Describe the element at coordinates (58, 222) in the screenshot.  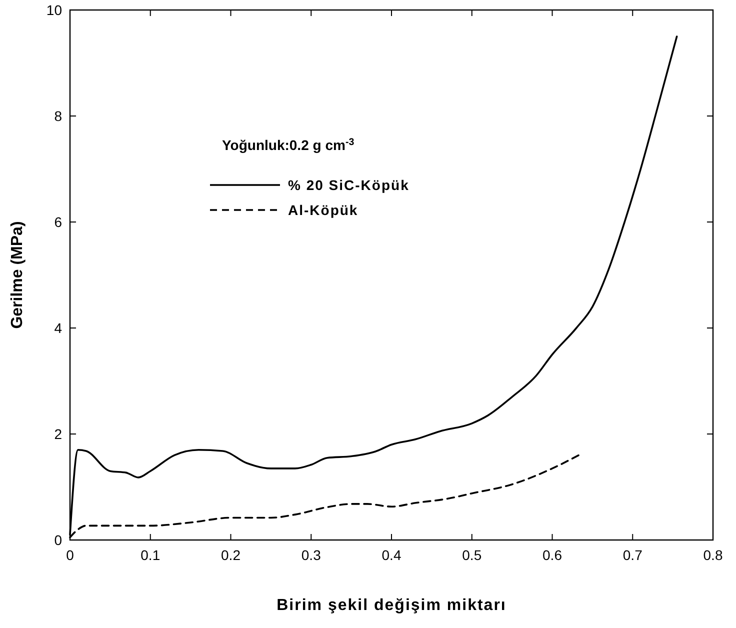
I see `y-tick-label: 6` at that location.